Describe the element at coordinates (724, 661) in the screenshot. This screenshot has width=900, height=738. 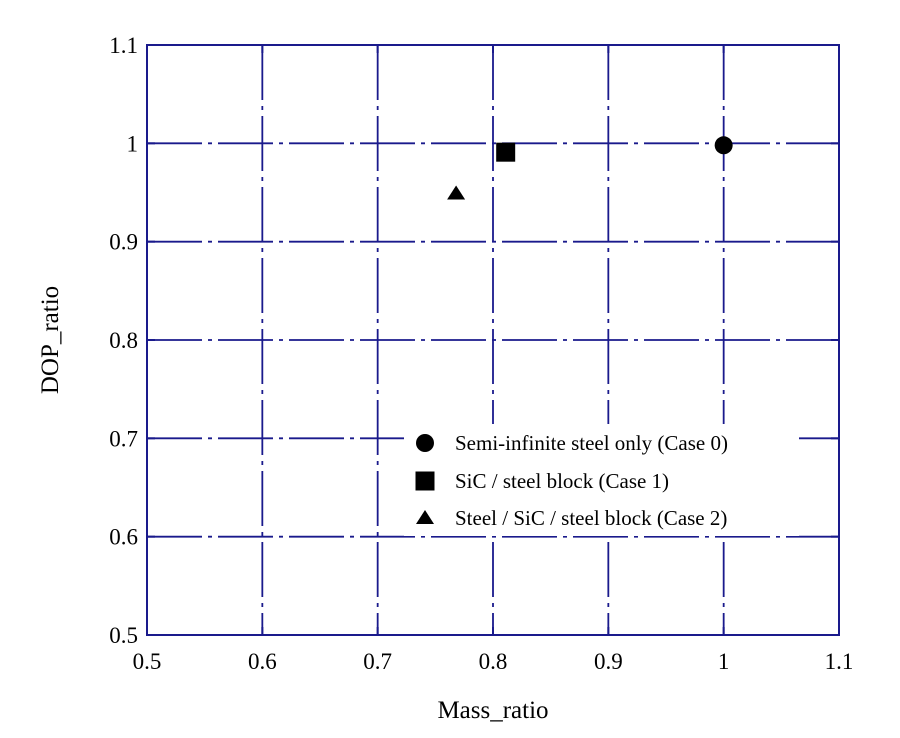
I see `x-tick-label: 1` at that location.